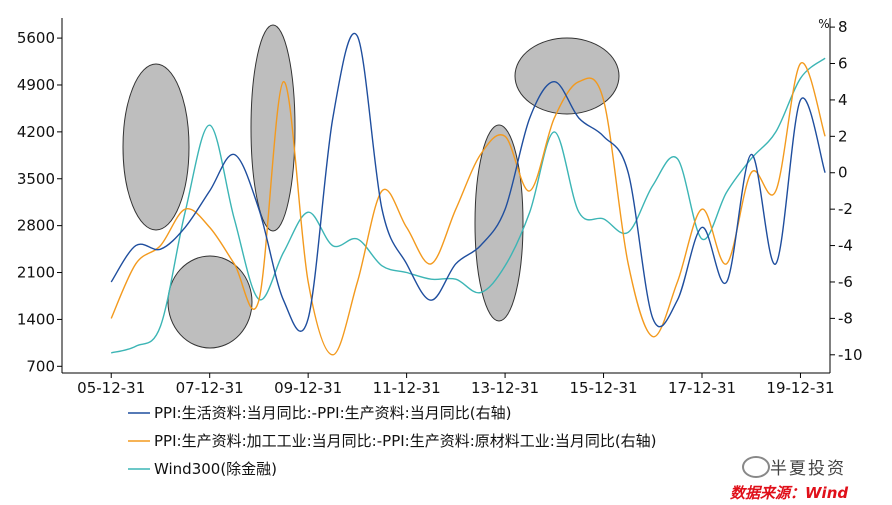 This screenshot has height=505, width=892. I want to click on wechat-icon, so click(756, 467).